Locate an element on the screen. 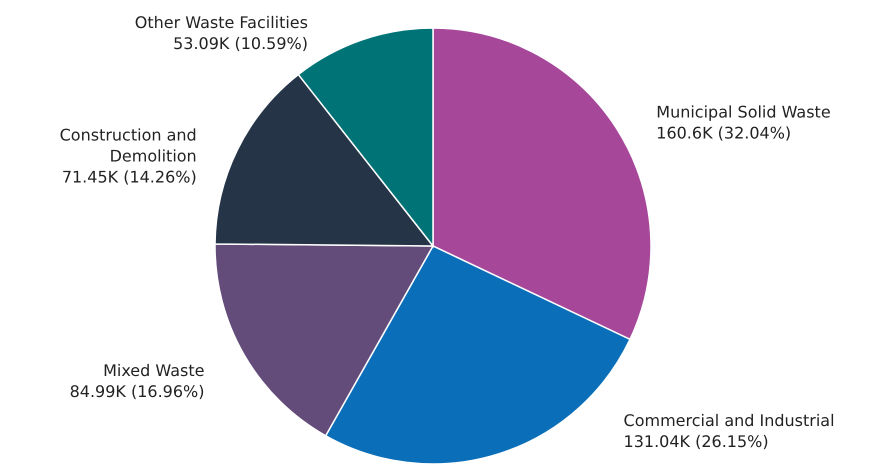 This screenshot has height=464, width=896. slice-label: Other Waste Facilities is located at coordinates (221, 22).